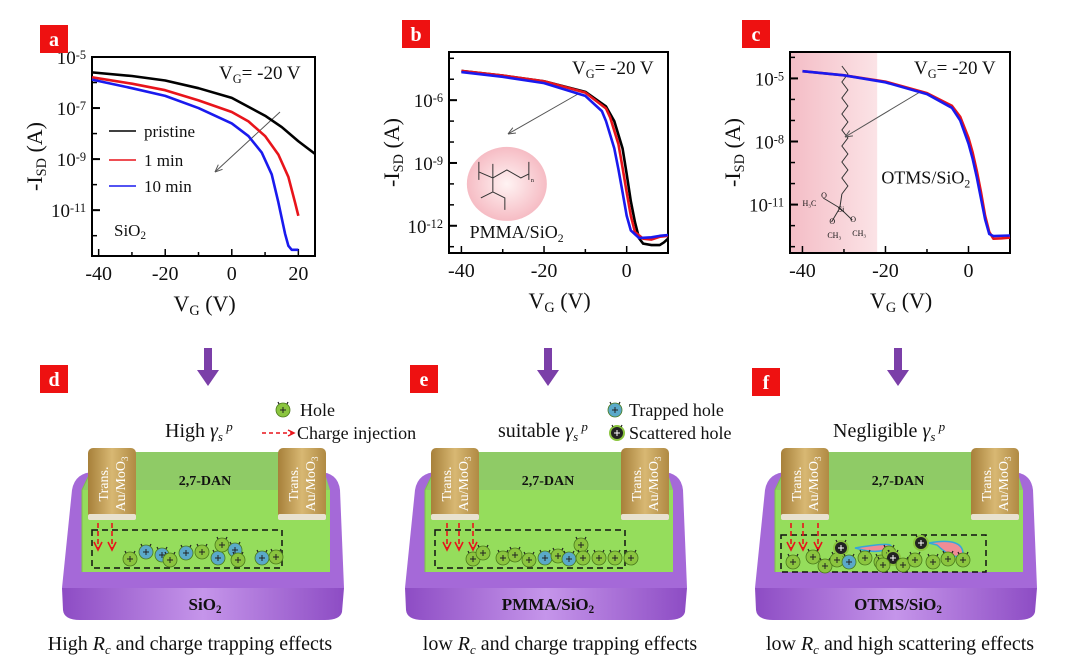 The width and height of the screenshot is (1080, 666). I want to click on y-tick-label-part: -11, so click(78, 208).